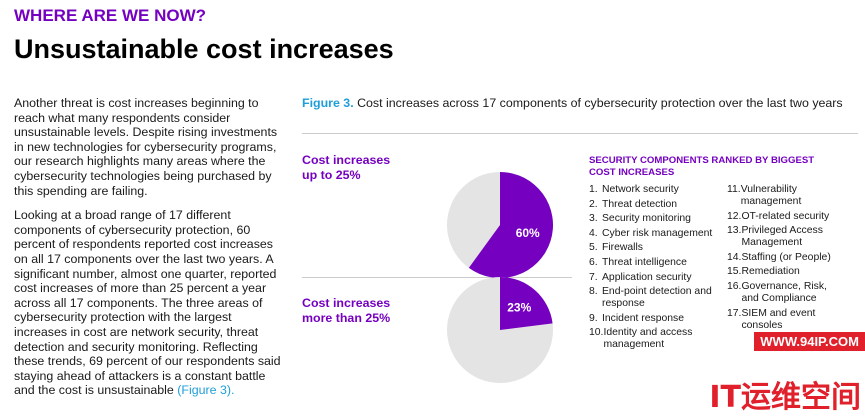  I want to click on ranking-item: 11. Vulnerability management, so click(783, 196).